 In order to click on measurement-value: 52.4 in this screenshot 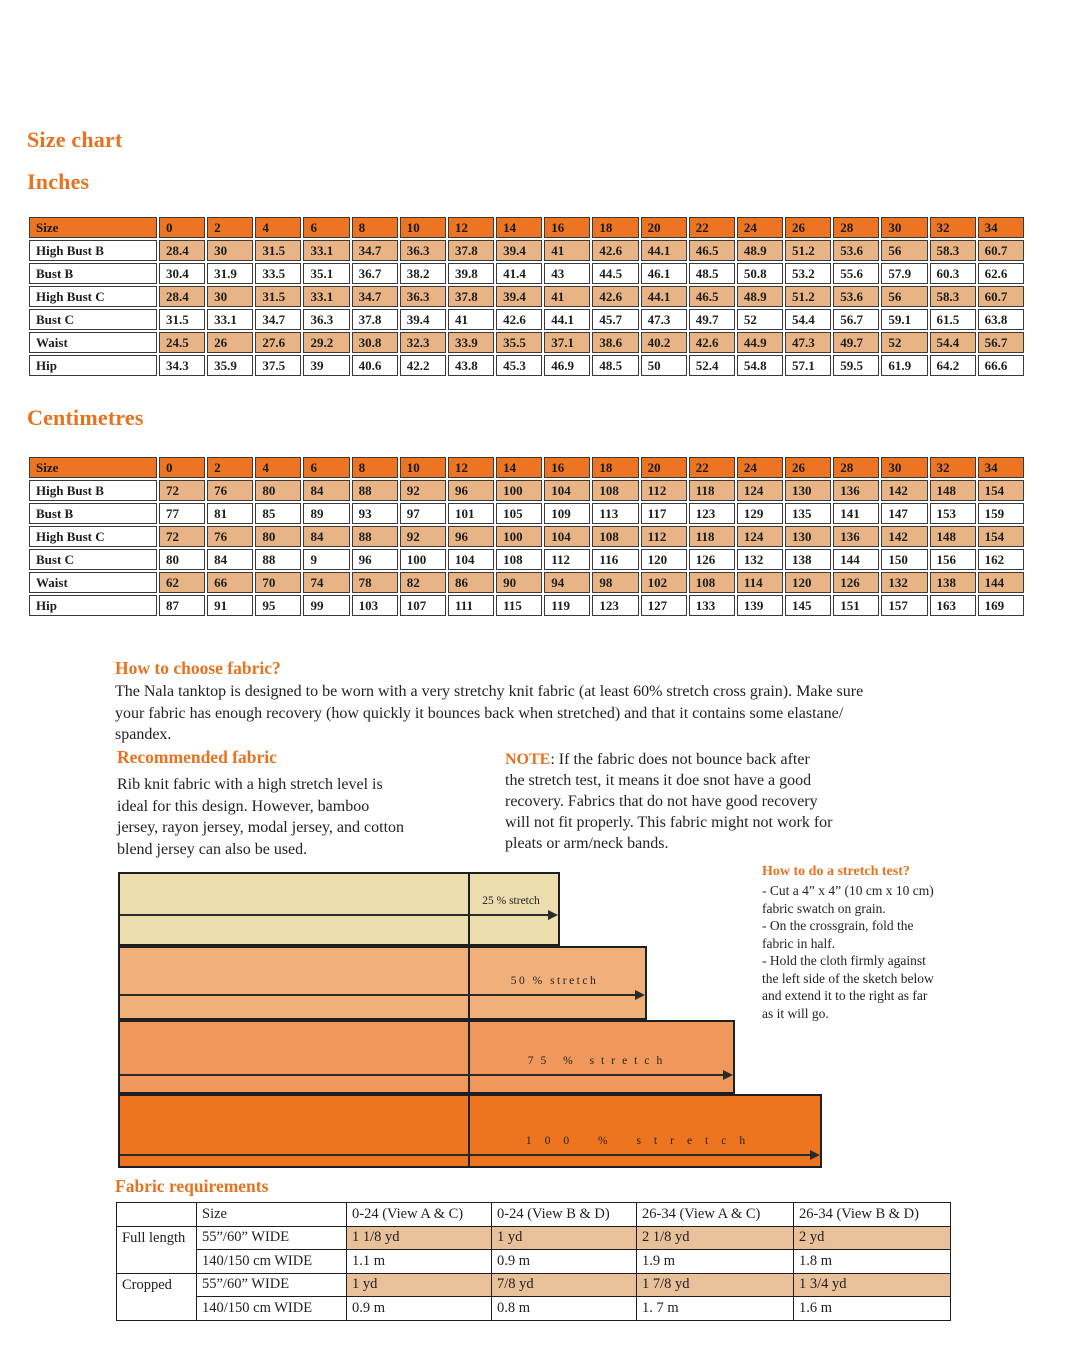, I will do `click(711, 365)`.